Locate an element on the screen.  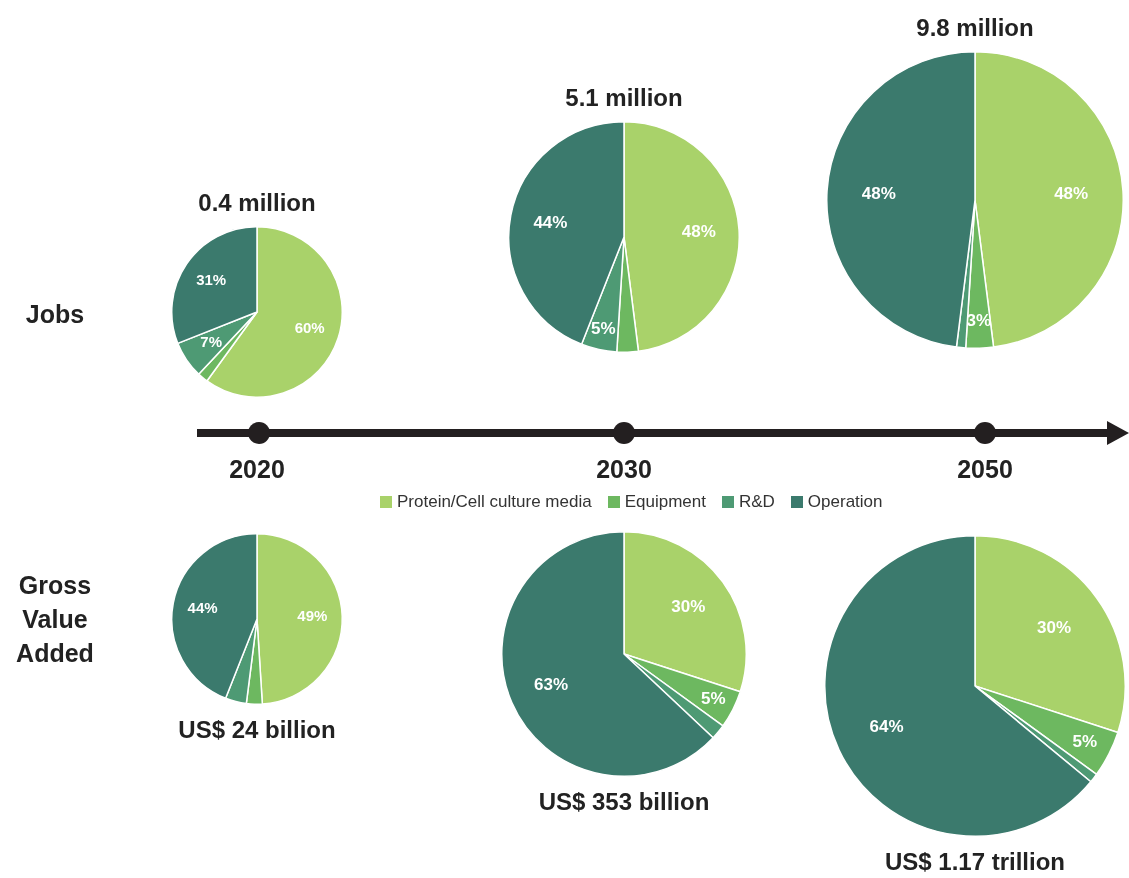
data-label: 49% is located at coordinates (312, 616).